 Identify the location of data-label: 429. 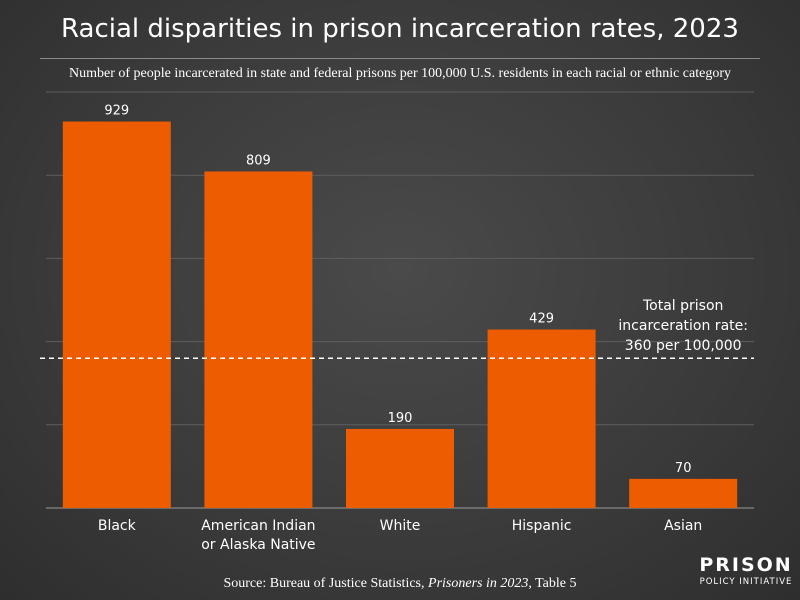
(541, 319).